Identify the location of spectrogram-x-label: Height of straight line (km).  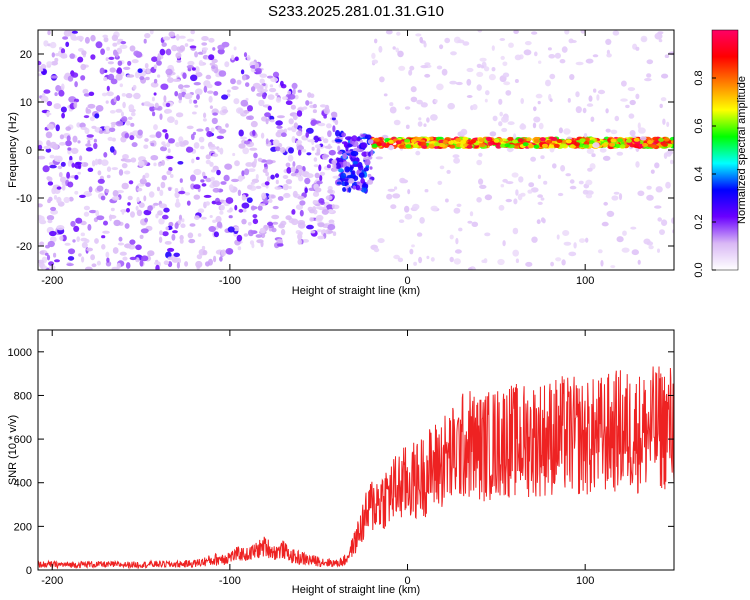
(356, 291).